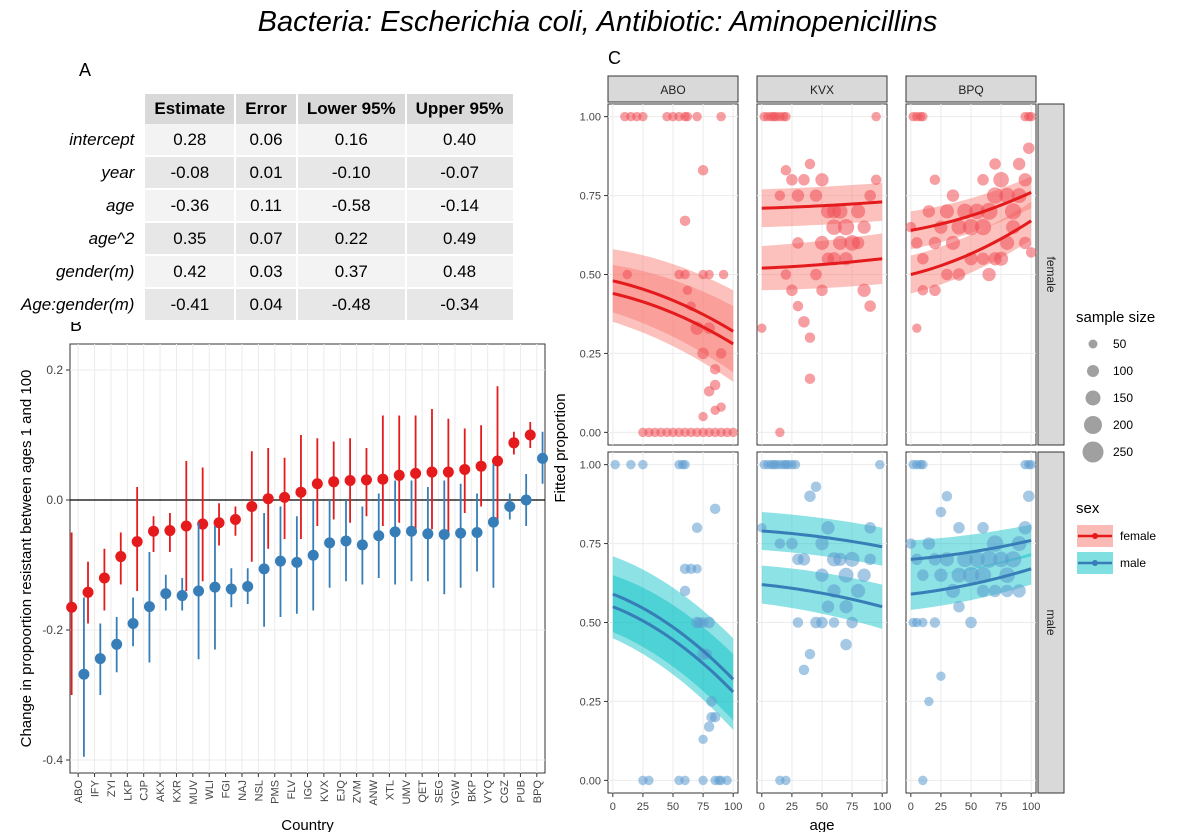 This screenshot has width=1195, height=832. I want to click on table-cell: 0.04, so click(266, 305).